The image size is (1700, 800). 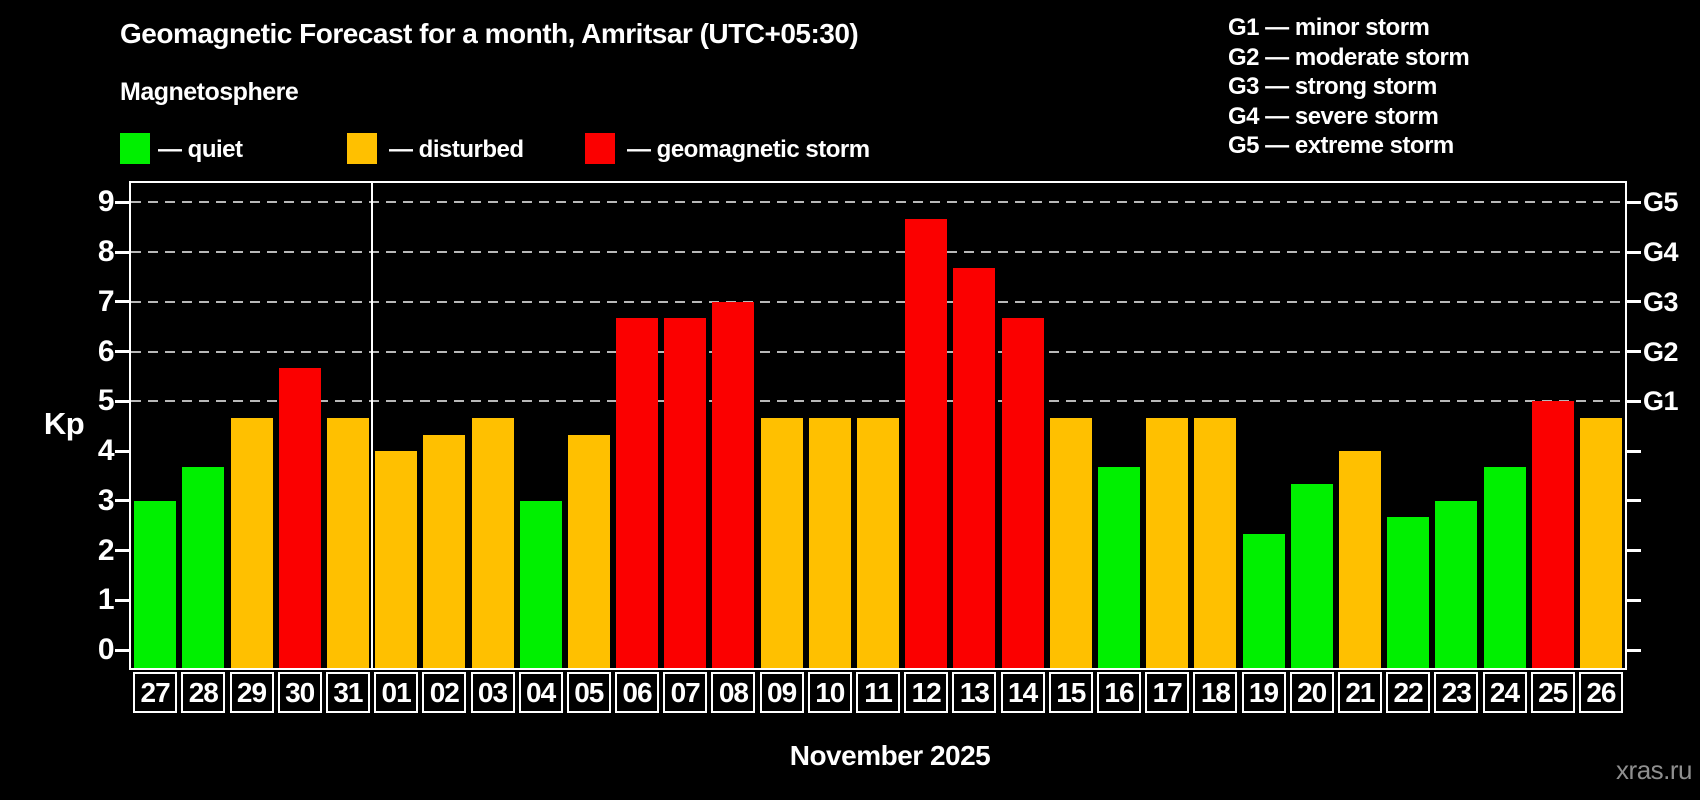 What do you see at coordinates (396, 692) in the screenshot?
I see `date-label-01: 01` at bounding box center [396, 692].